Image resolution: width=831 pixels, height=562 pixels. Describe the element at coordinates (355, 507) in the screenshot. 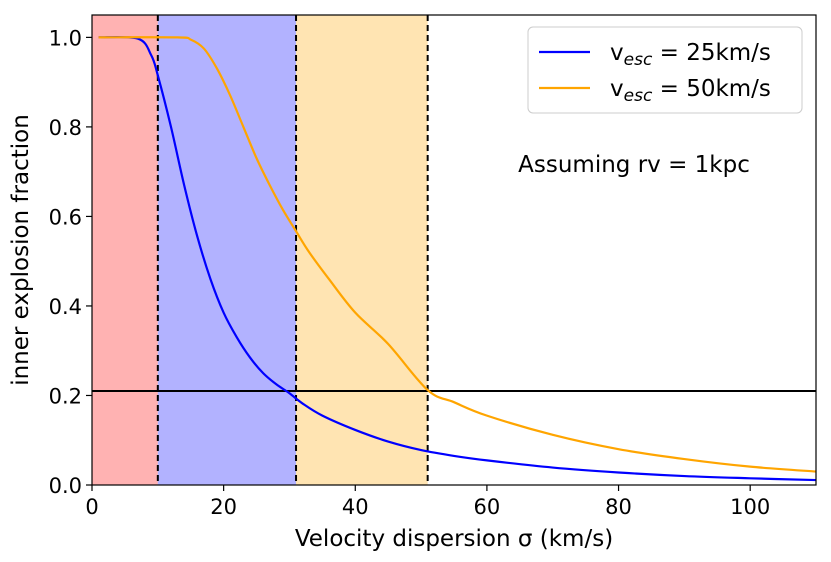

I see `x-tick-label: 40` at that location.